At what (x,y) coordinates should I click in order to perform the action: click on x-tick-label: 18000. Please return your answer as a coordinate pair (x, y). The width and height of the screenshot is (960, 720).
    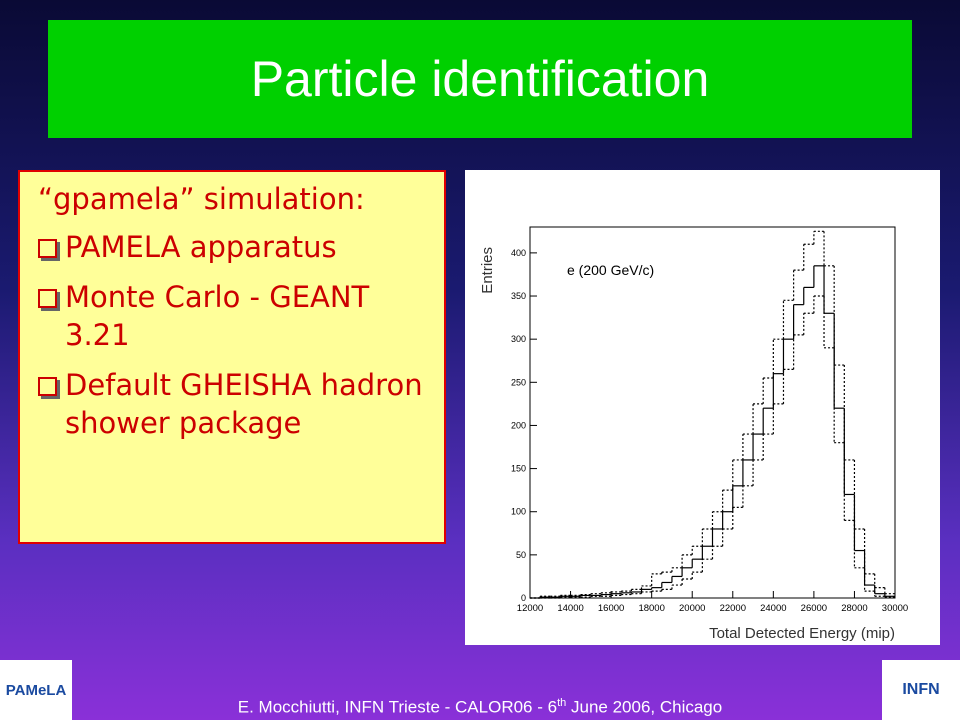
    Looking at the image, I should click on (651, 608).